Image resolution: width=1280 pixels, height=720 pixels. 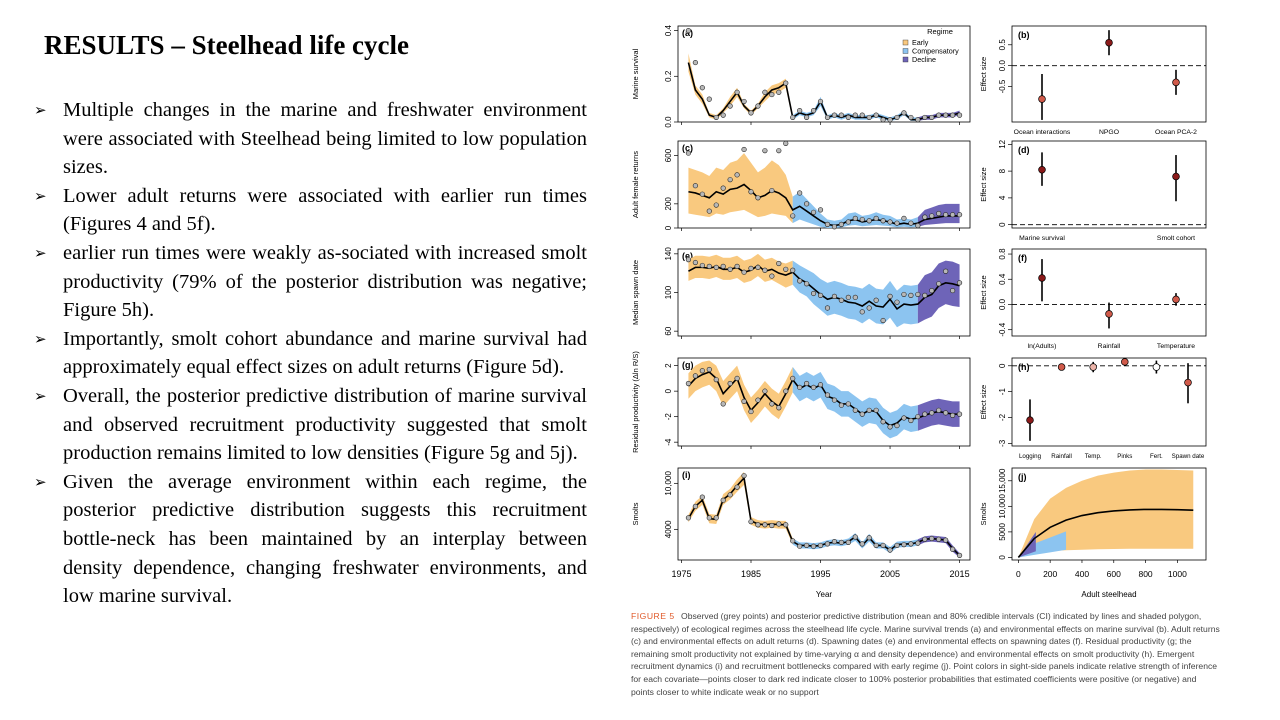 I want to click on panel-label: (j), so click(x=1022, y=477).